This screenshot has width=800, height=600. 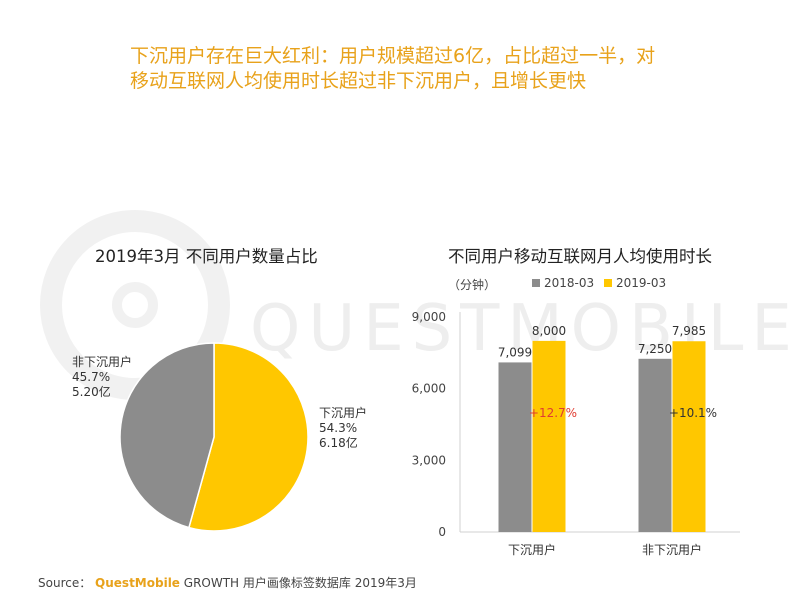 I want to click on y-tick-label: 0, so click(x=442, y=532).